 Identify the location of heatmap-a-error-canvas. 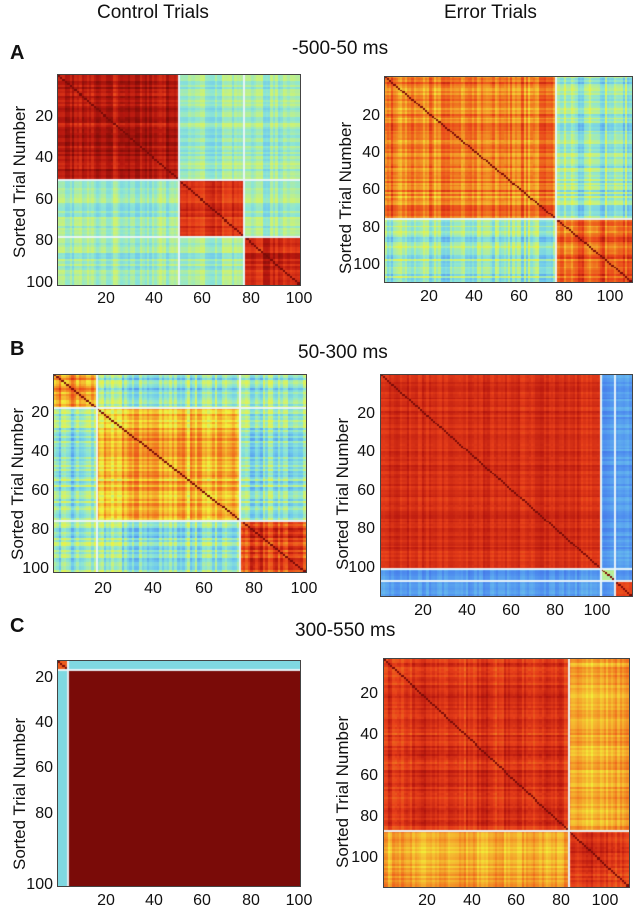
(508, 179).